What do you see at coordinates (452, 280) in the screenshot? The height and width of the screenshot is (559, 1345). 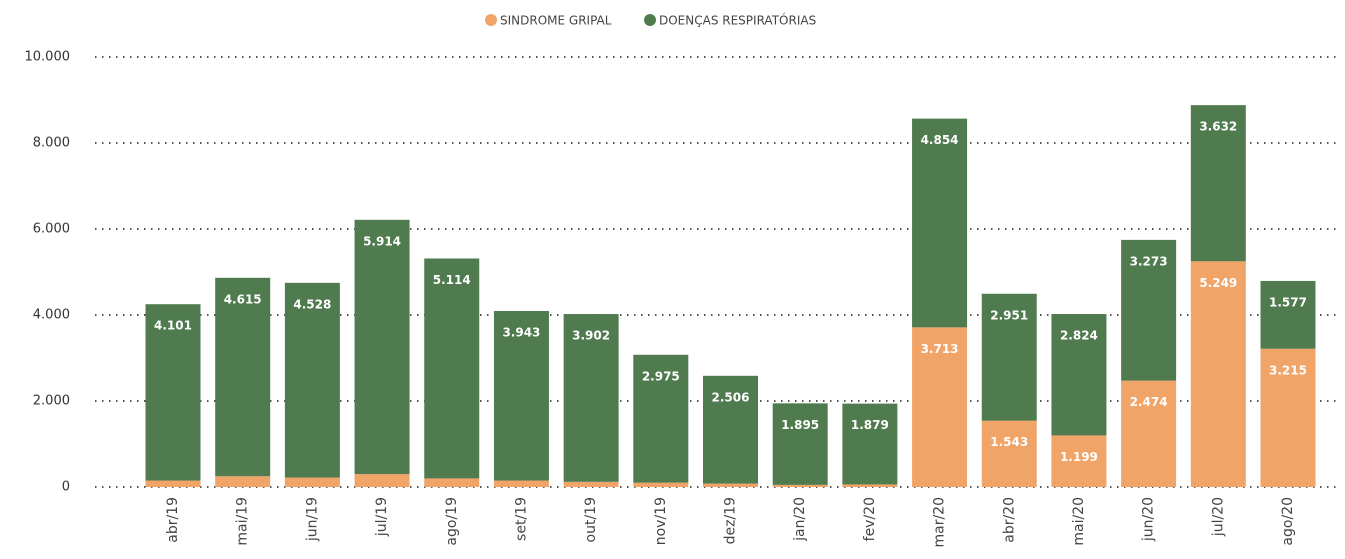 I see `value-label: 5.114` at bounding box center [452, 280].